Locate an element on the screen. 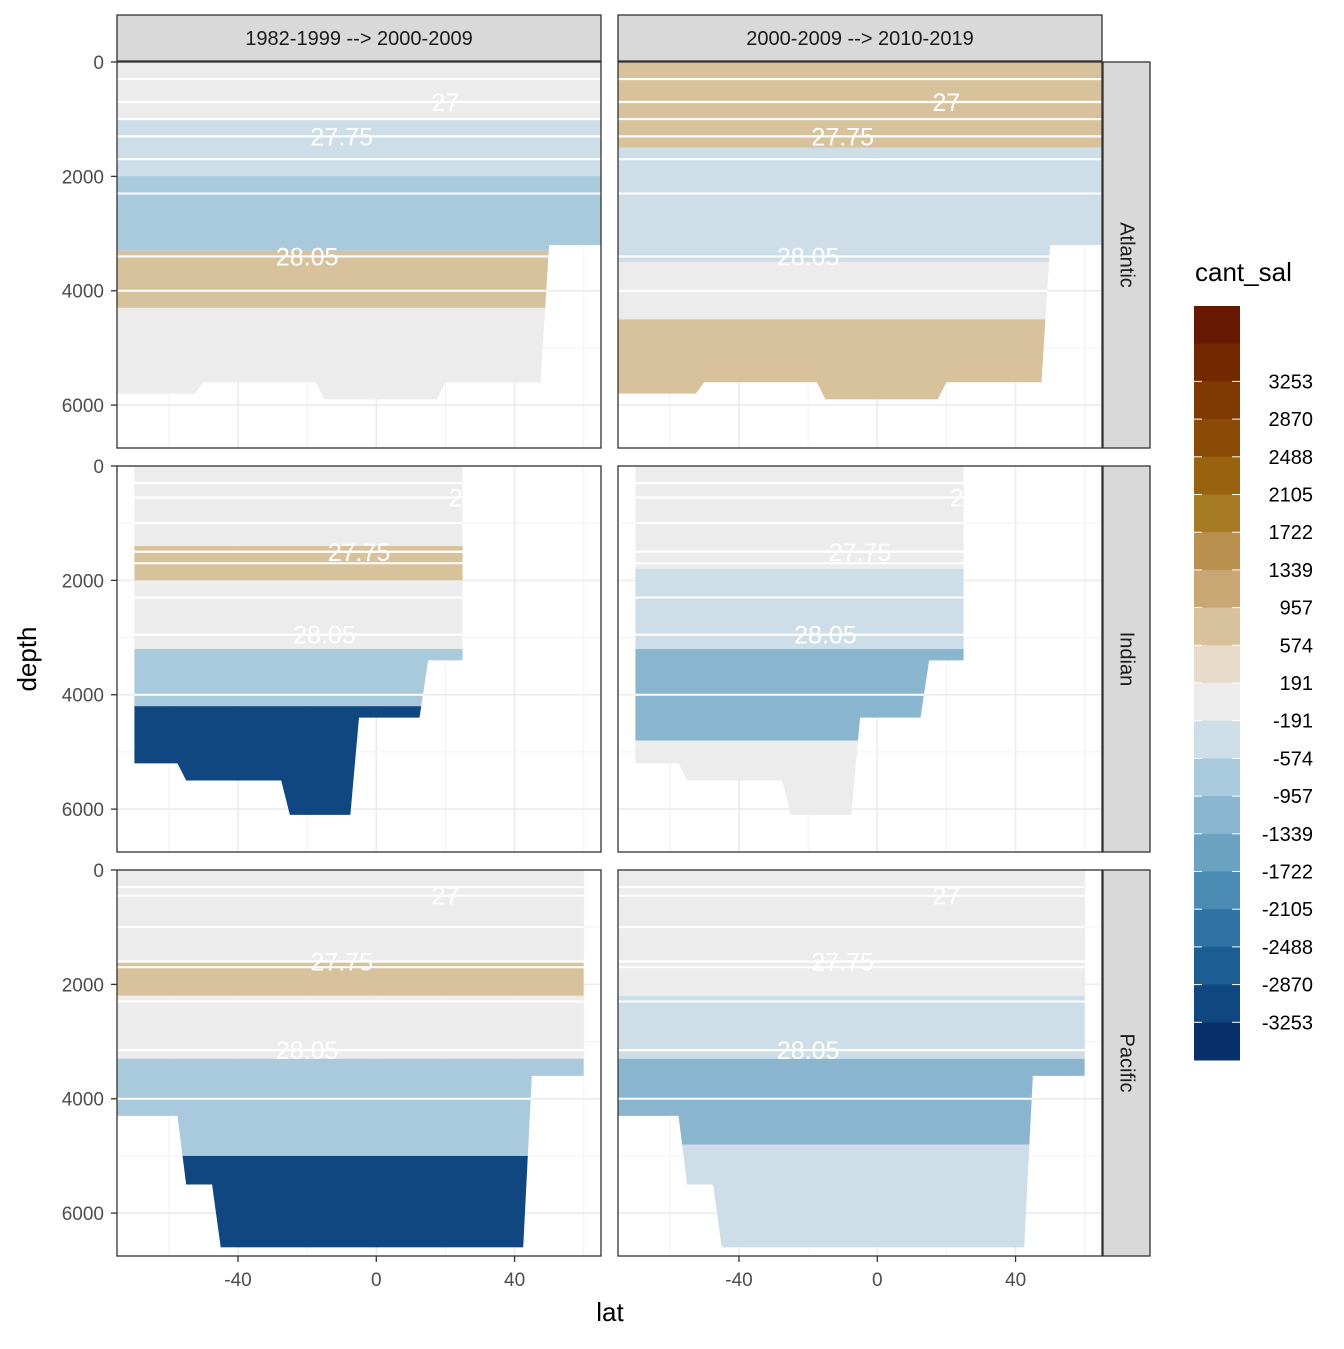 The height and width of the screenshot is (1349, 1344). legend-label: -957 is located at coordinates (1293, 797).